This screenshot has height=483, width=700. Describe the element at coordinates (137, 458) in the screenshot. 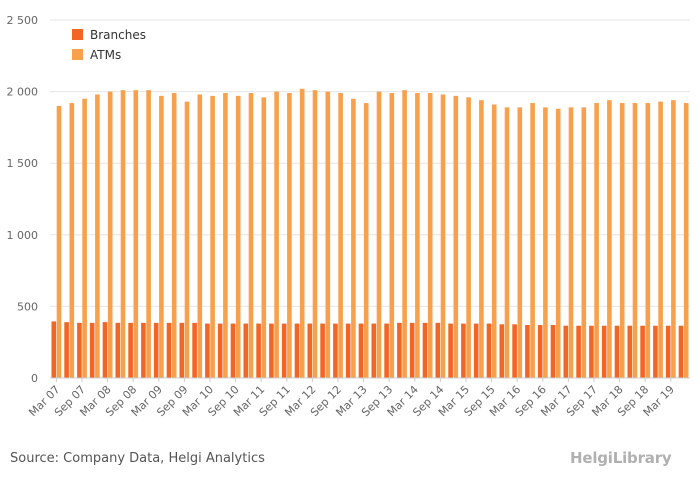

I see `source-note: Source: Company Data, Helgi Analytics` at that location.